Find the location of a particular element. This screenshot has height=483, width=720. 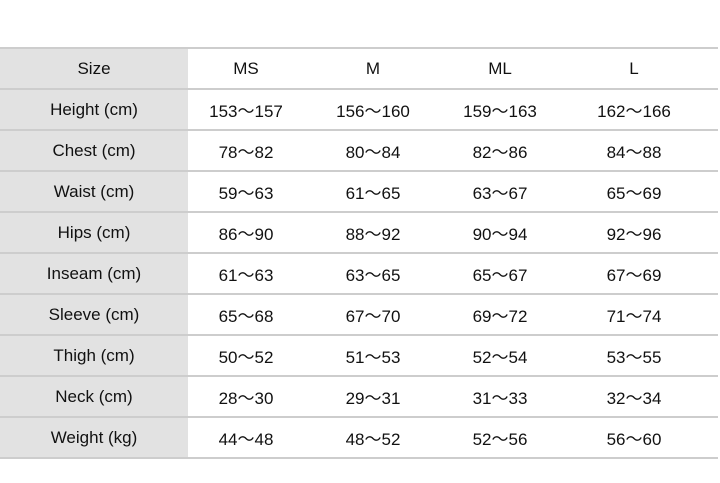

table-row: Inseam (cm) 61～63 63～65 65～67 67～69 is located at coordinates (359, 272).